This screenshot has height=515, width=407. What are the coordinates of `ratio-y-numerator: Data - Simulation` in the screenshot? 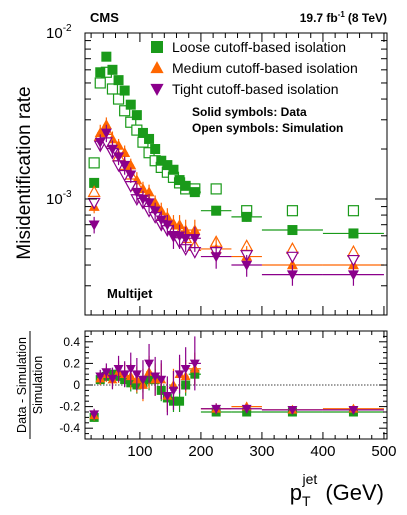 It's located at (22, 385).